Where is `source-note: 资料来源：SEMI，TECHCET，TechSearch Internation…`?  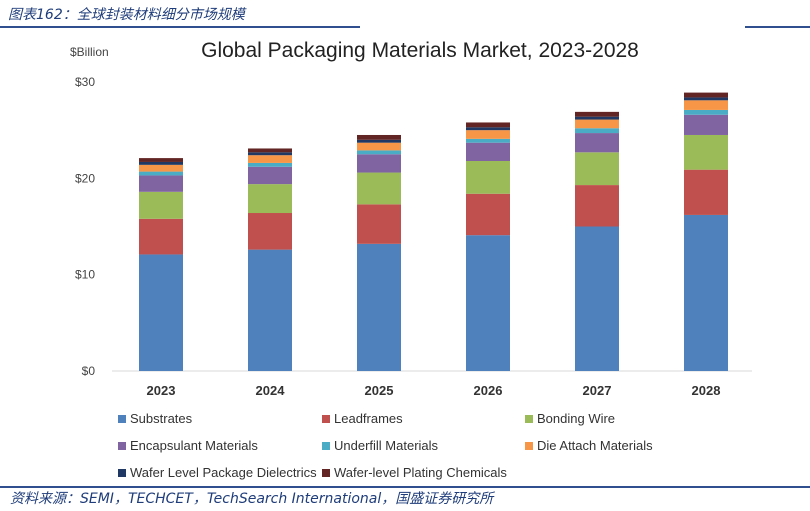 source-note: 资料来源：SEMI，TECHCET，TechSearch Internation… is located at coordinates (252, 499).